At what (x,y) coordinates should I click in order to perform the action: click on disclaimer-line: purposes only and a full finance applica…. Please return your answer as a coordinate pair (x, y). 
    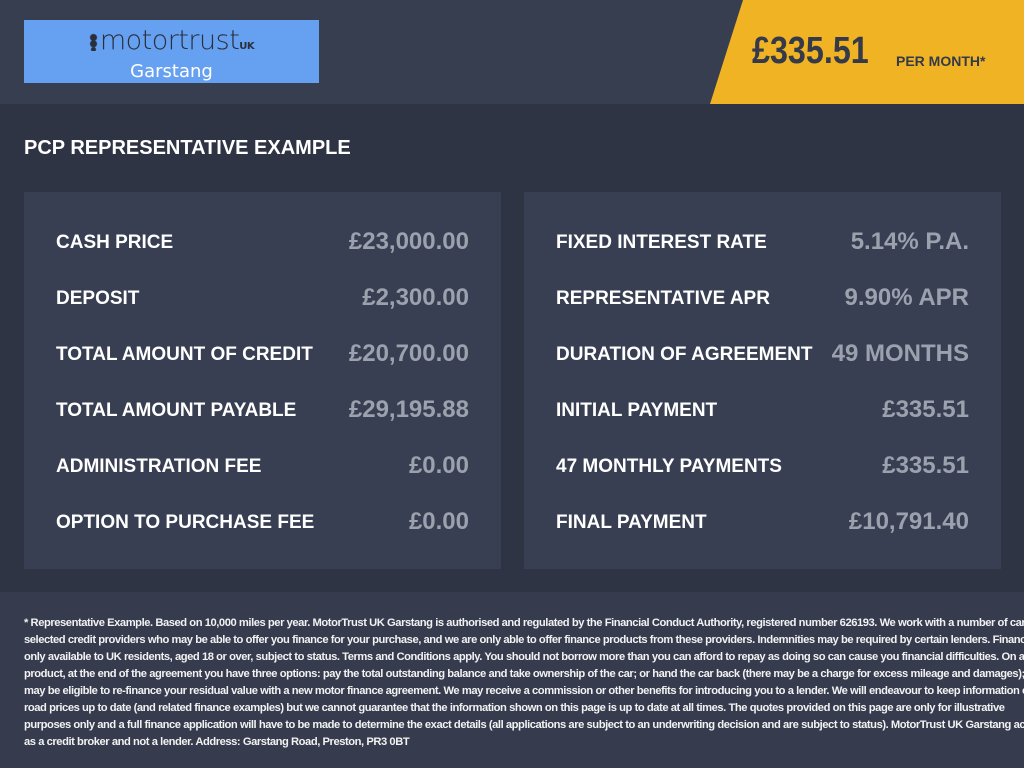
    Looking at the image, I should click on (524, 725).